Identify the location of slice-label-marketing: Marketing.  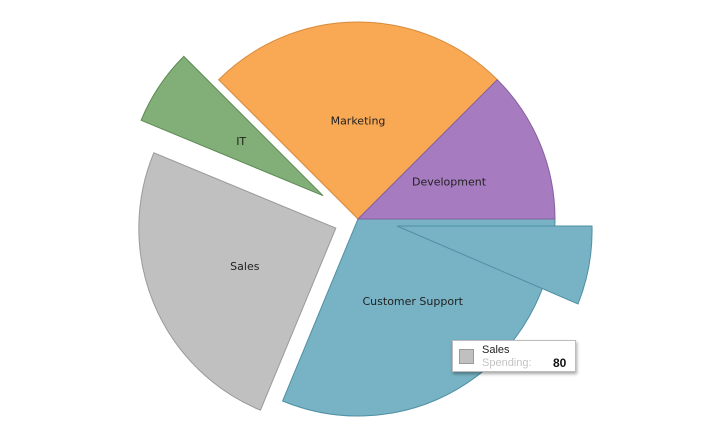
(358, 121).